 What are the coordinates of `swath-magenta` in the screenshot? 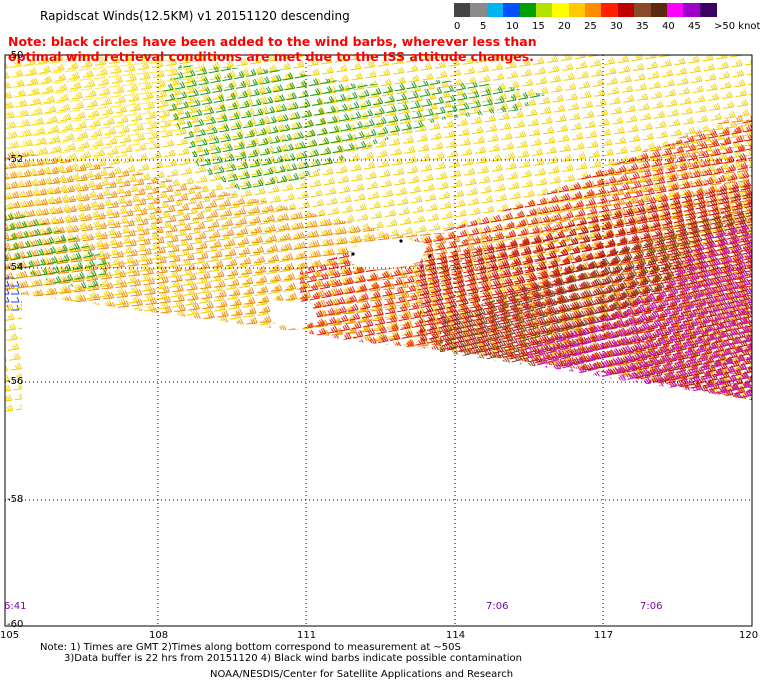 It's located at (636, 310).